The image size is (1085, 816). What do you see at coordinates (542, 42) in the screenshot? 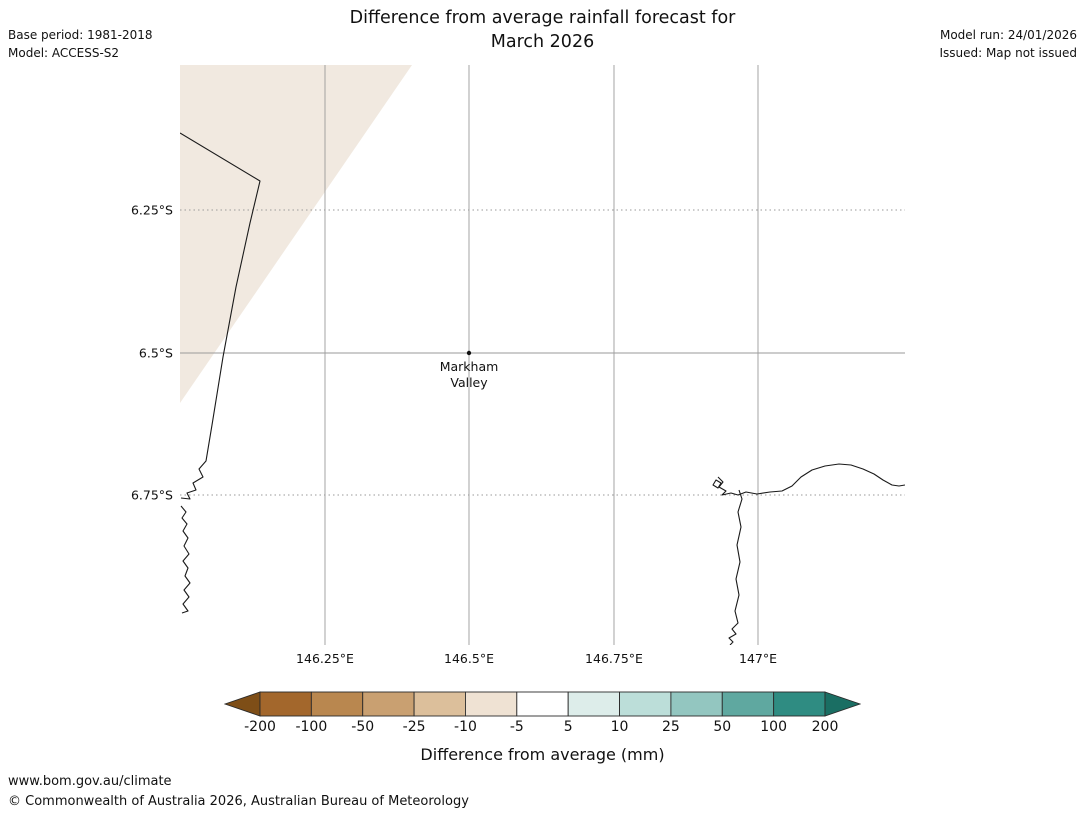
I see `page-title-line2: March 2026` at bounding box center [542, 42].